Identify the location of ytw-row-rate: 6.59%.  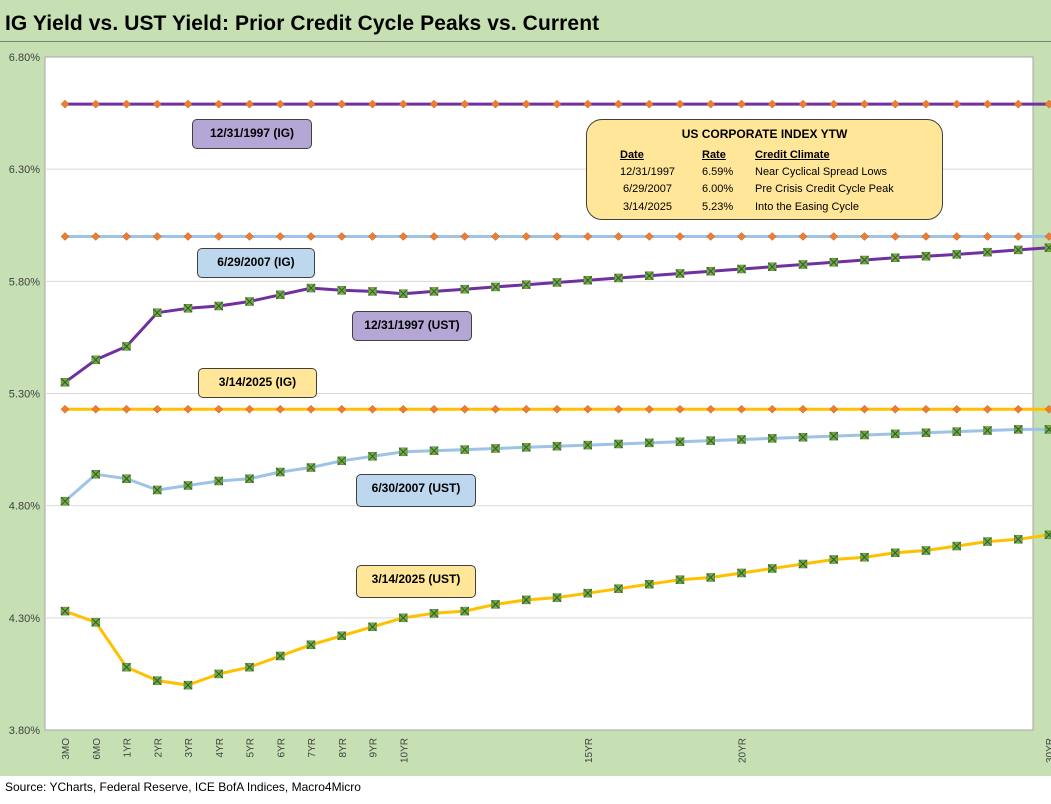
(718, 172).